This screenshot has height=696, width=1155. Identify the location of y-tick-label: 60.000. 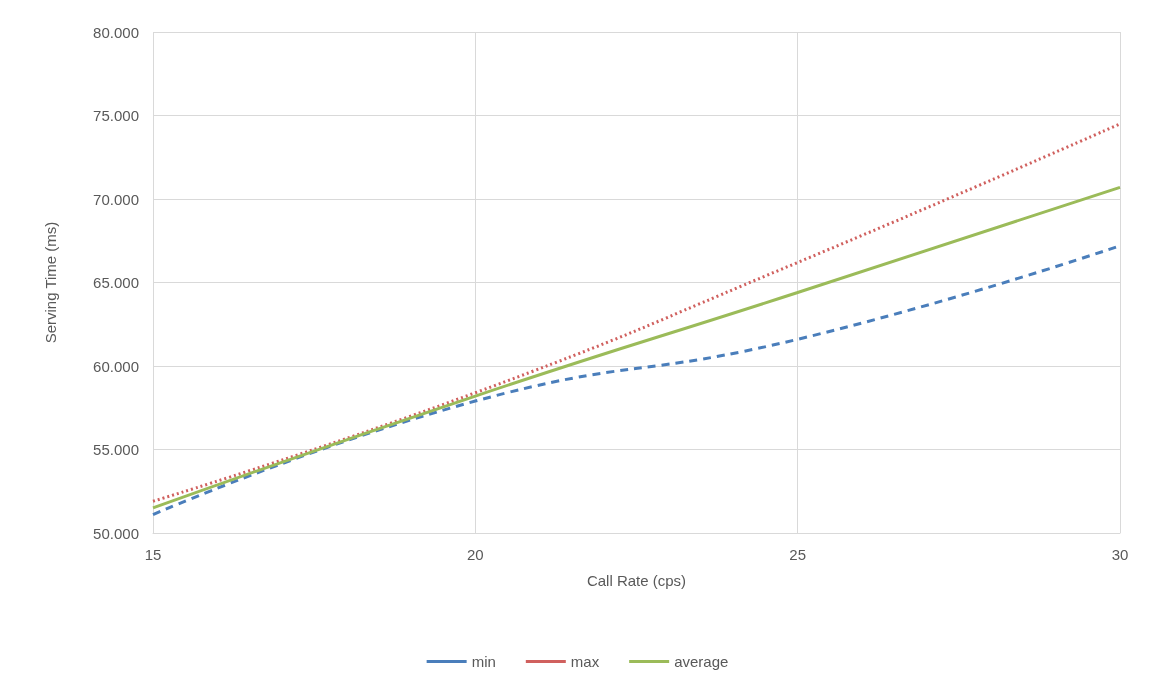
(116, 366).